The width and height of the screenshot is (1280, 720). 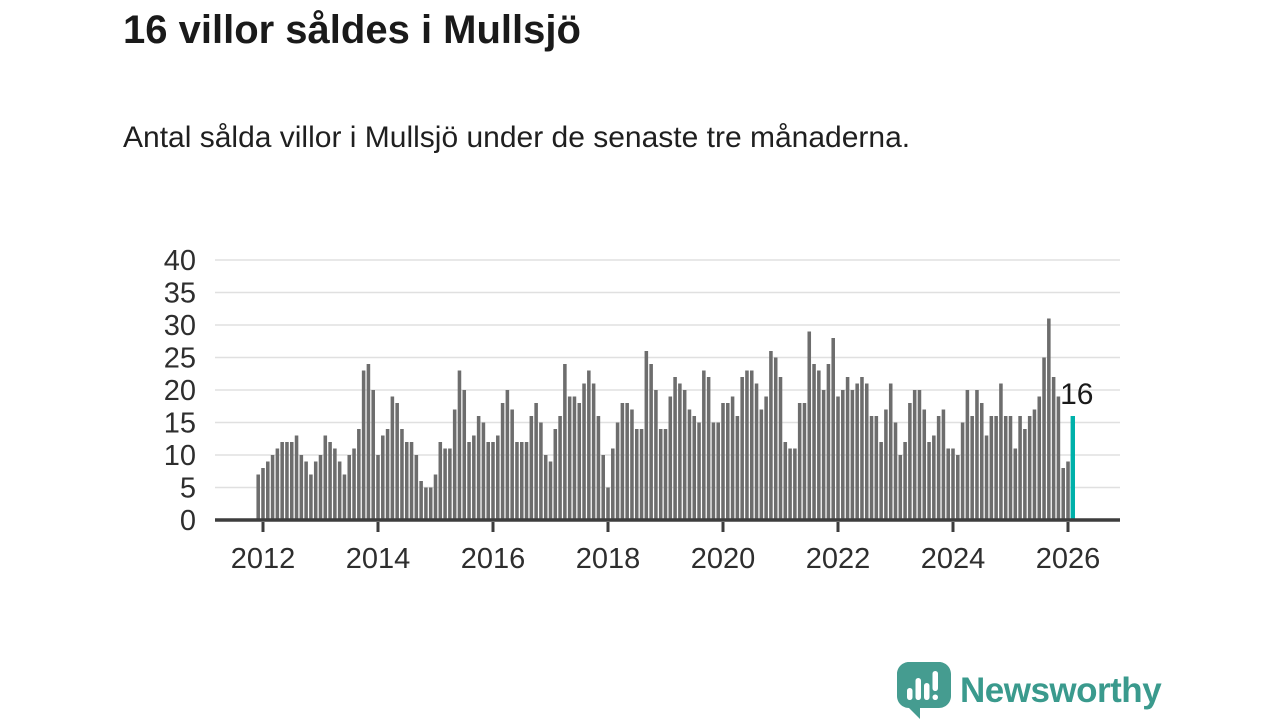 I want to click on brand-wordmark: Newsworthy, so click(x=1061, y=690).